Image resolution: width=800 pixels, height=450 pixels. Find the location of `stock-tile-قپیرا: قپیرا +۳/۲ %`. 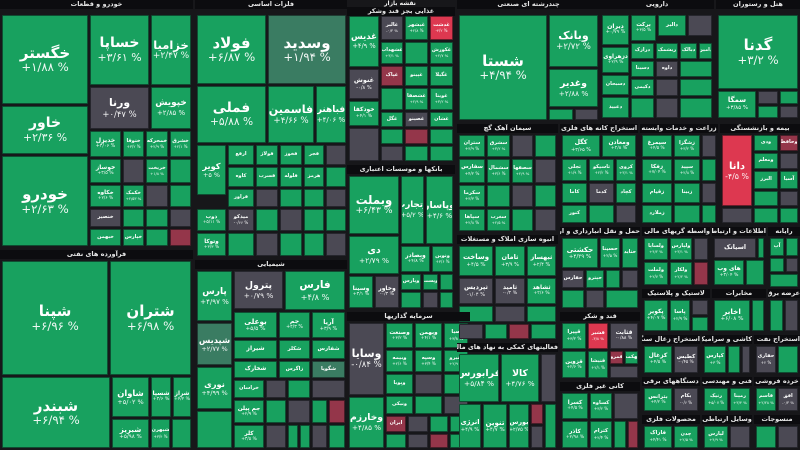

stock-tile-قپیرا: قپیرا +۳/۲ % is located at coordinates (574, 336).